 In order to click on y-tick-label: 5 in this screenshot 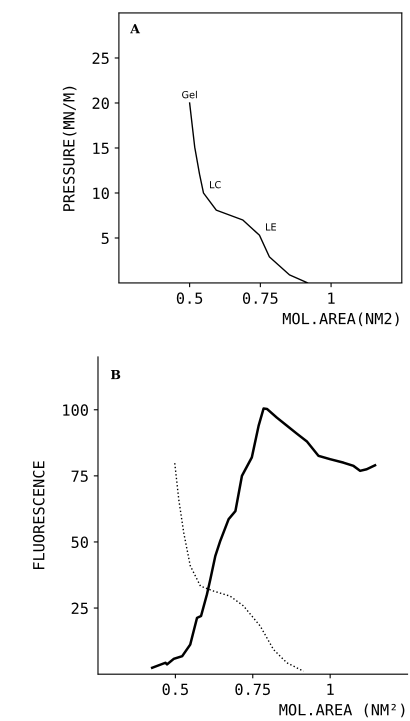, I will do `click(105, 238)`.